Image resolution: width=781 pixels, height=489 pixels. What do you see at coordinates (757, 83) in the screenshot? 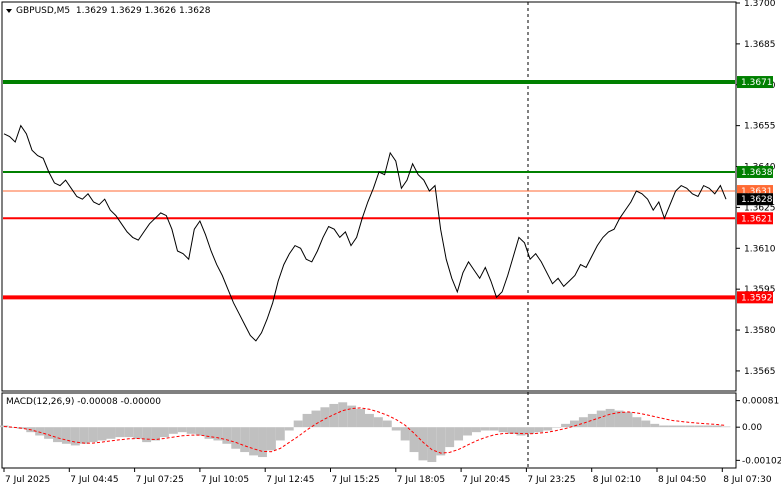
I see `price-tag-label: 1.3671` at bounding box center [757, 83].